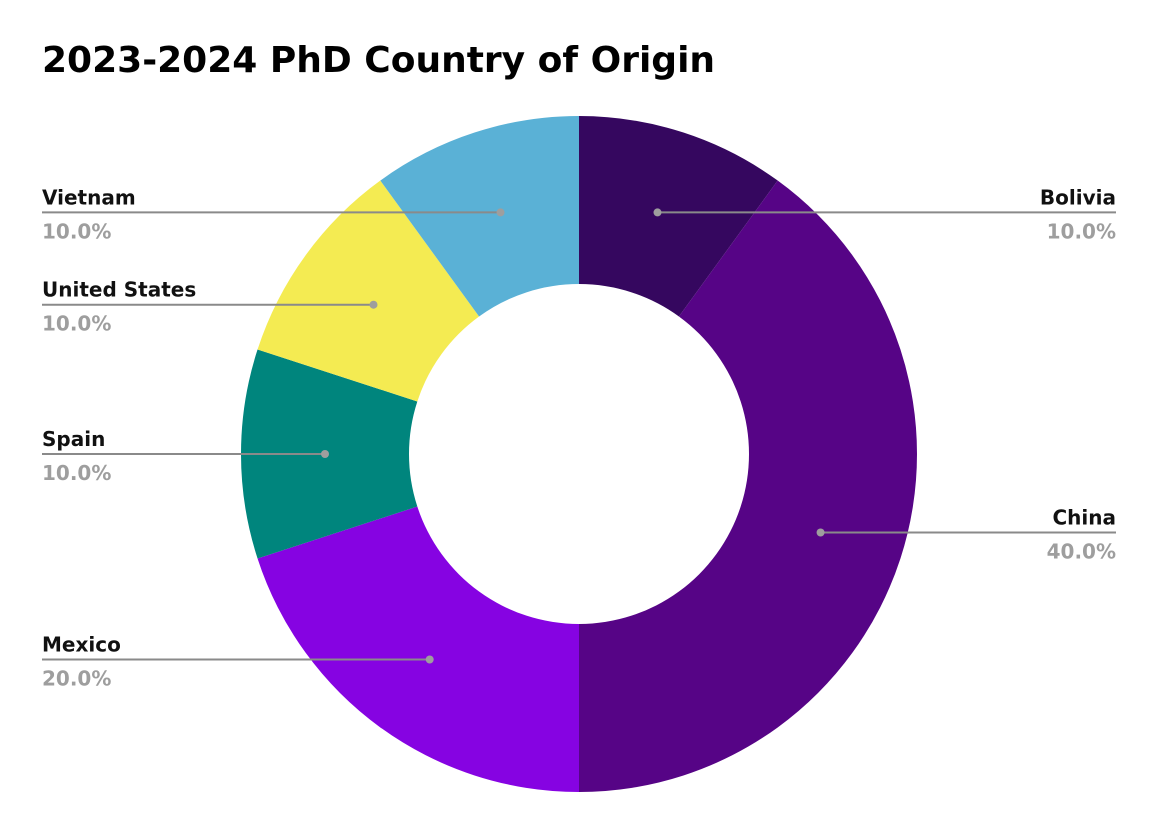  I want to click on slice-value-united-states: 10.0%, so click(76, 324).